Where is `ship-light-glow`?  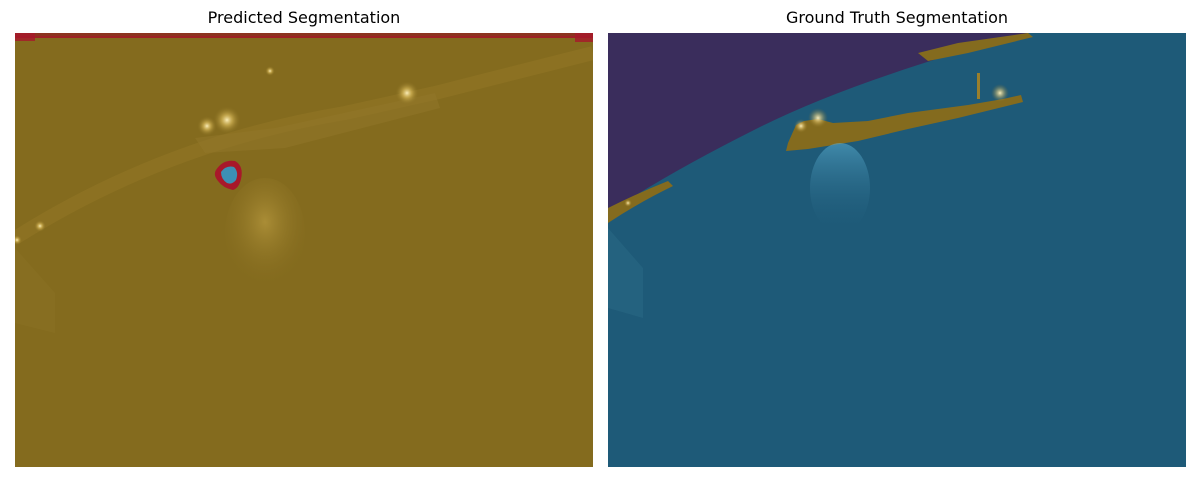 ship-light-glow is located at coordinates (818, 118).